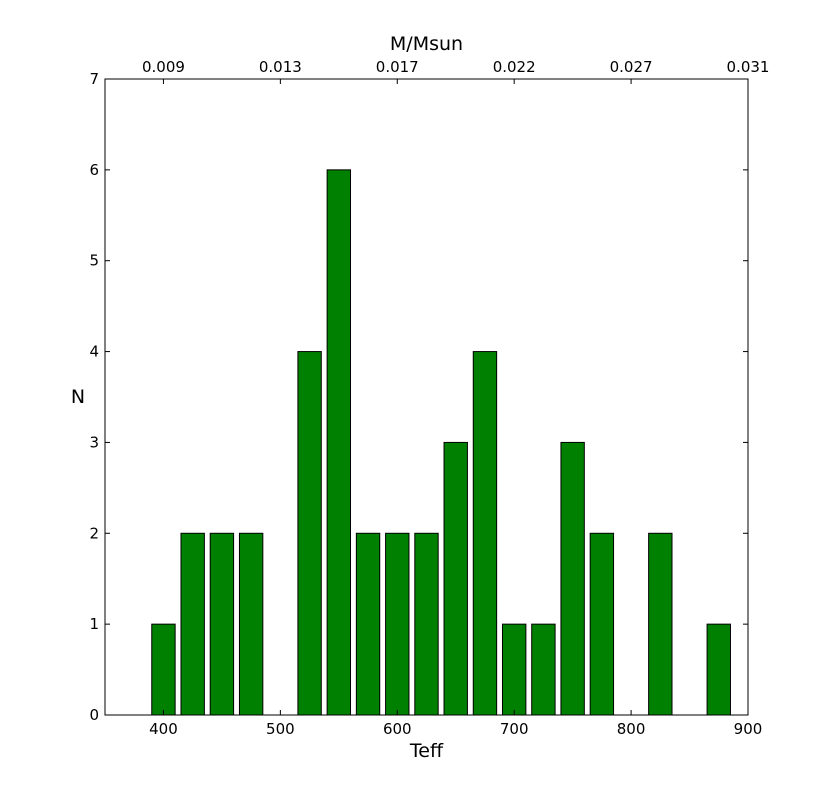 The height and width of the screenshot is (795, 830). What do you see at coordinates (426, 44) in the screenshot?
I see `top-x-axis-label: M/Msun` at bounding box center [426, 44].